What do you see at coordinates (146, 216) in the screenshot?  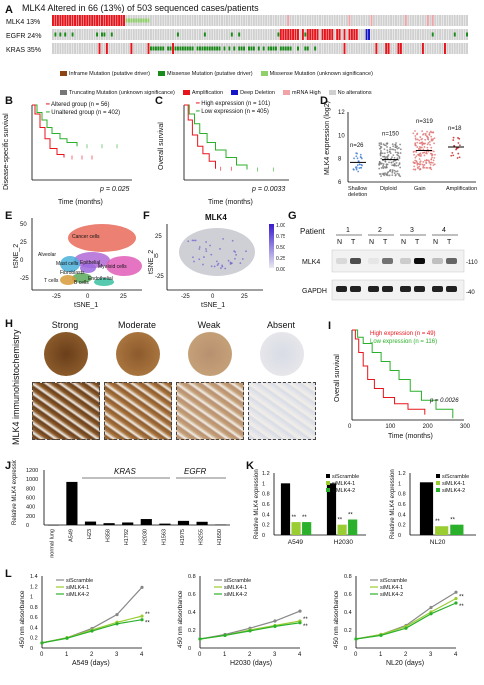 I see `panel-f-label: F` at bounding box center [146, 216].